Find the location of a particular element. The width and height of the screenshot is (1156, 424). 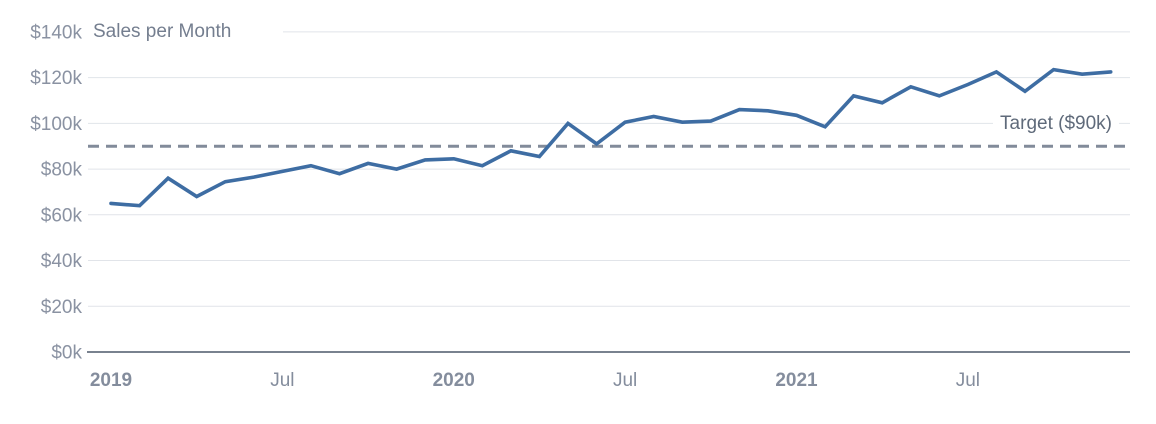

x-axis-tick-label: 2019 is located at coordinates (111, 380).